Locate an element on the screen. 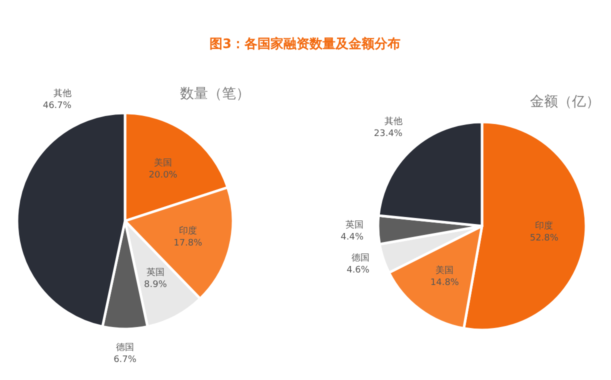 The image size is (611, 380). subtitle: 数量（笔） is located at coordinates (215, 94).